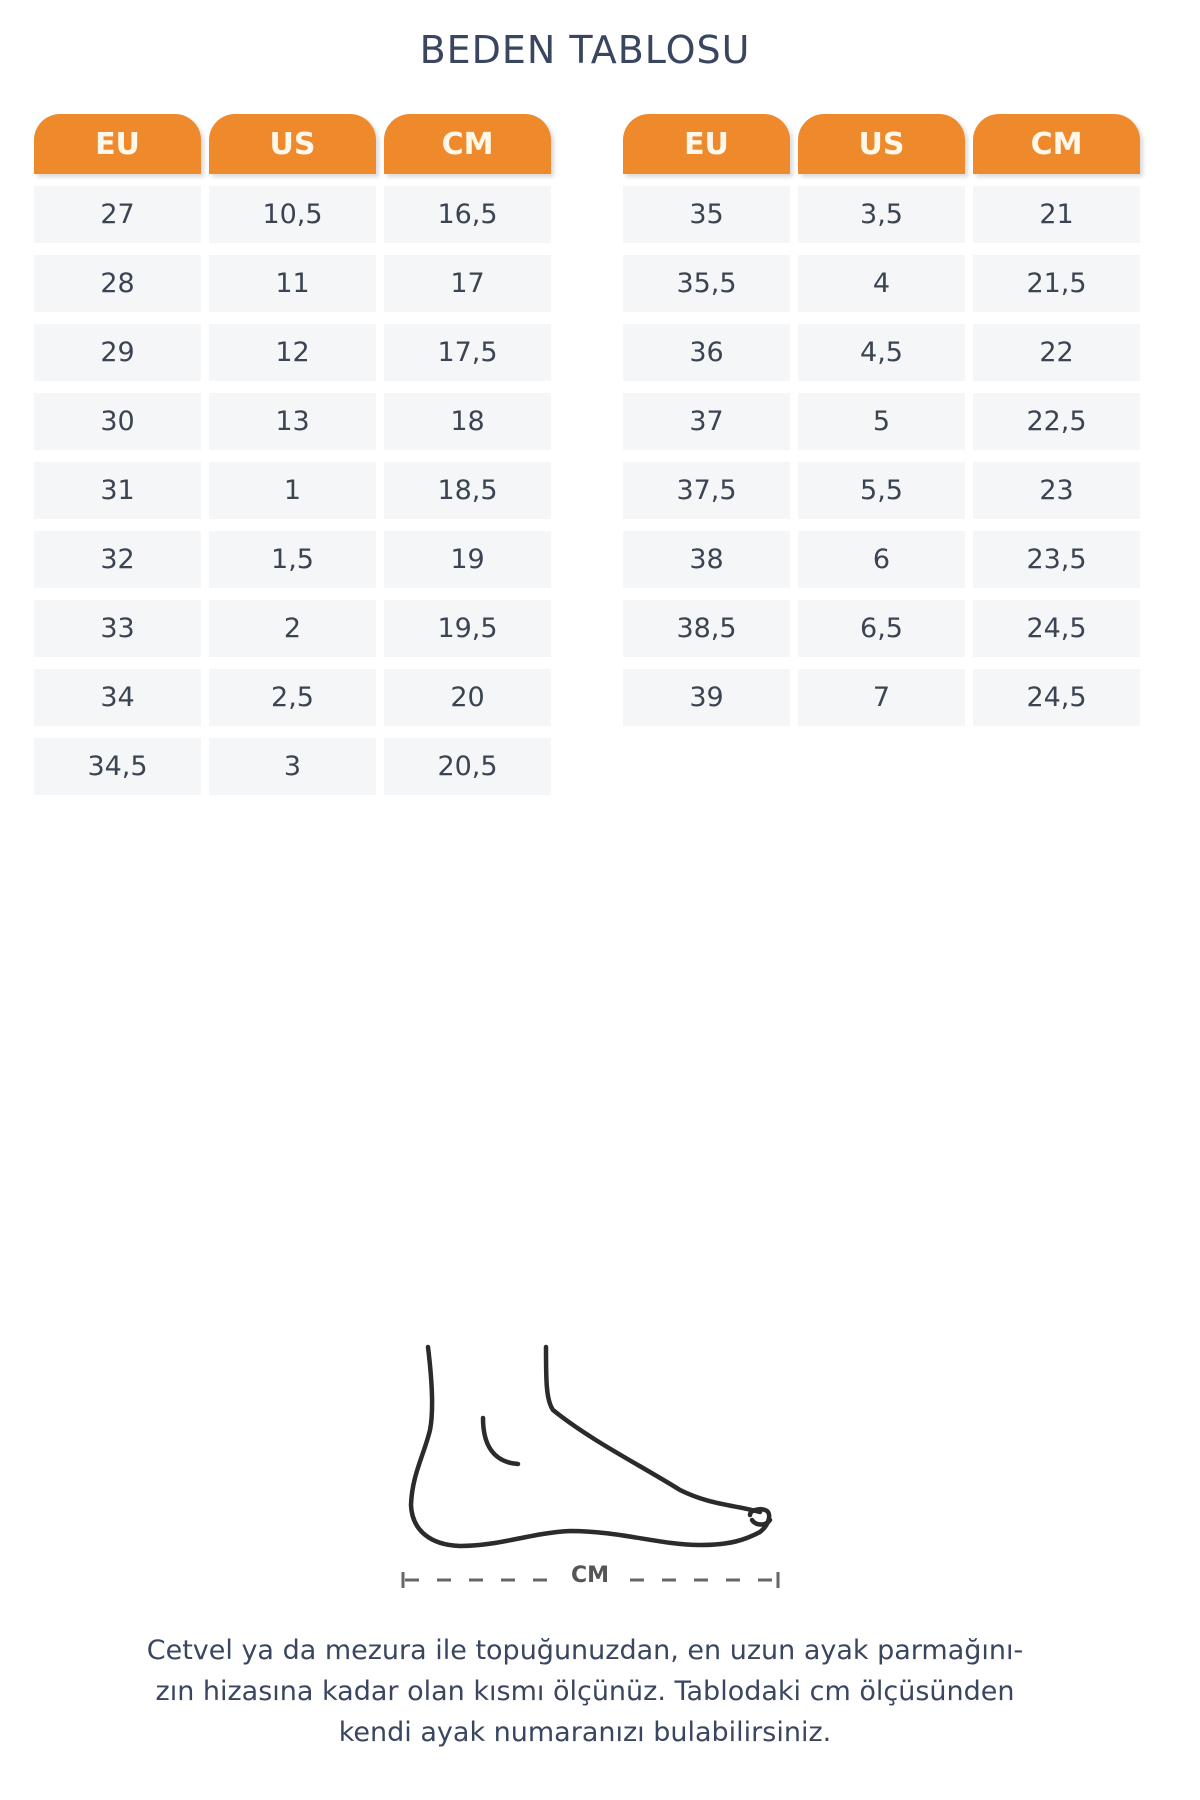  Describe the element at coordinates (117, 490) in the screenshot. I see `cell-eu: 31` at that location.